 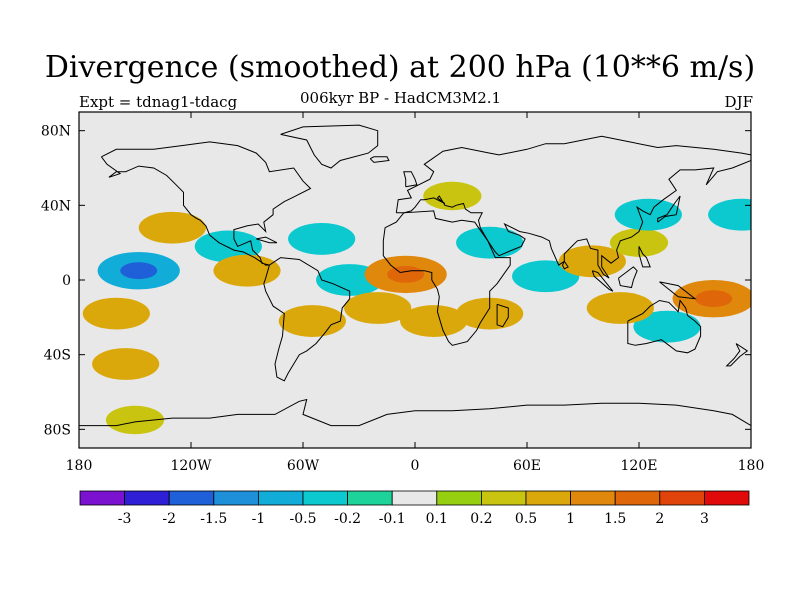 What do you see at coordinates (570, 519) in the screenshot?
I see `colorbar-label: 1` at bounding box center [570, 519].